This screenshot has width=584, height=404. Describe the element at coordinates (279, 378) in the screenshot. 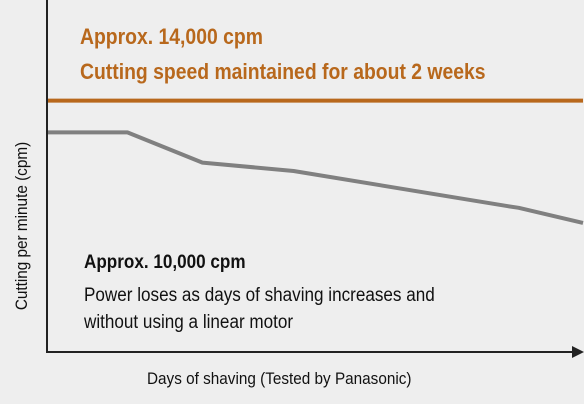

I see `x-axis-label: Days of shaving (Tested by Panasonic)` at that location.